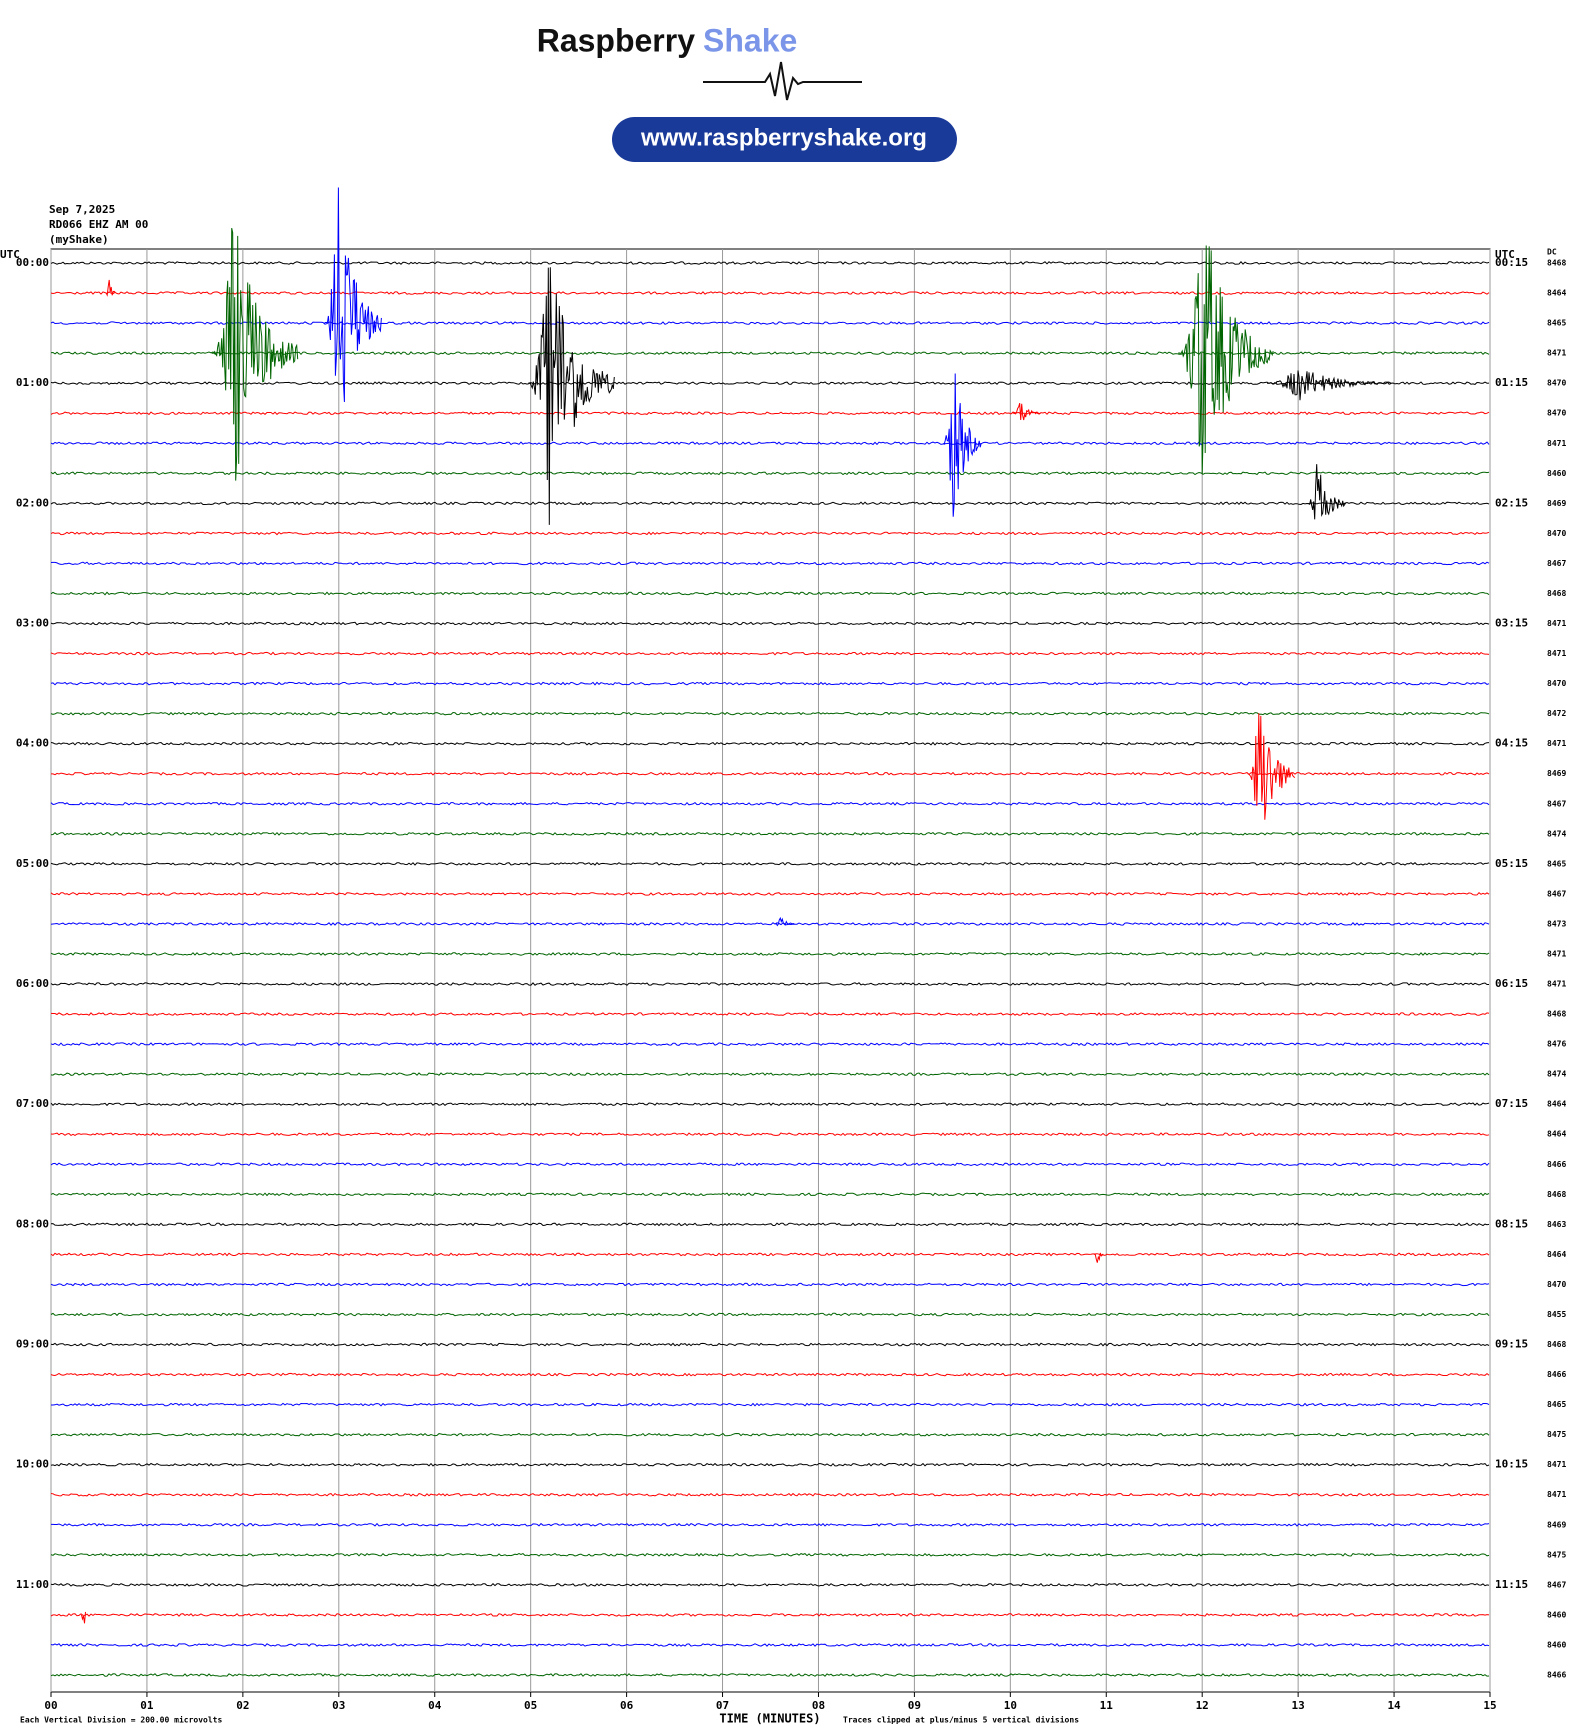 Image resolution: width=1570 pixels, height=1732 pixels. What do you see at coordinates (1552, 252) in the screenshot?
I see `dc-title: DC` at bounding box center [1552, 252].